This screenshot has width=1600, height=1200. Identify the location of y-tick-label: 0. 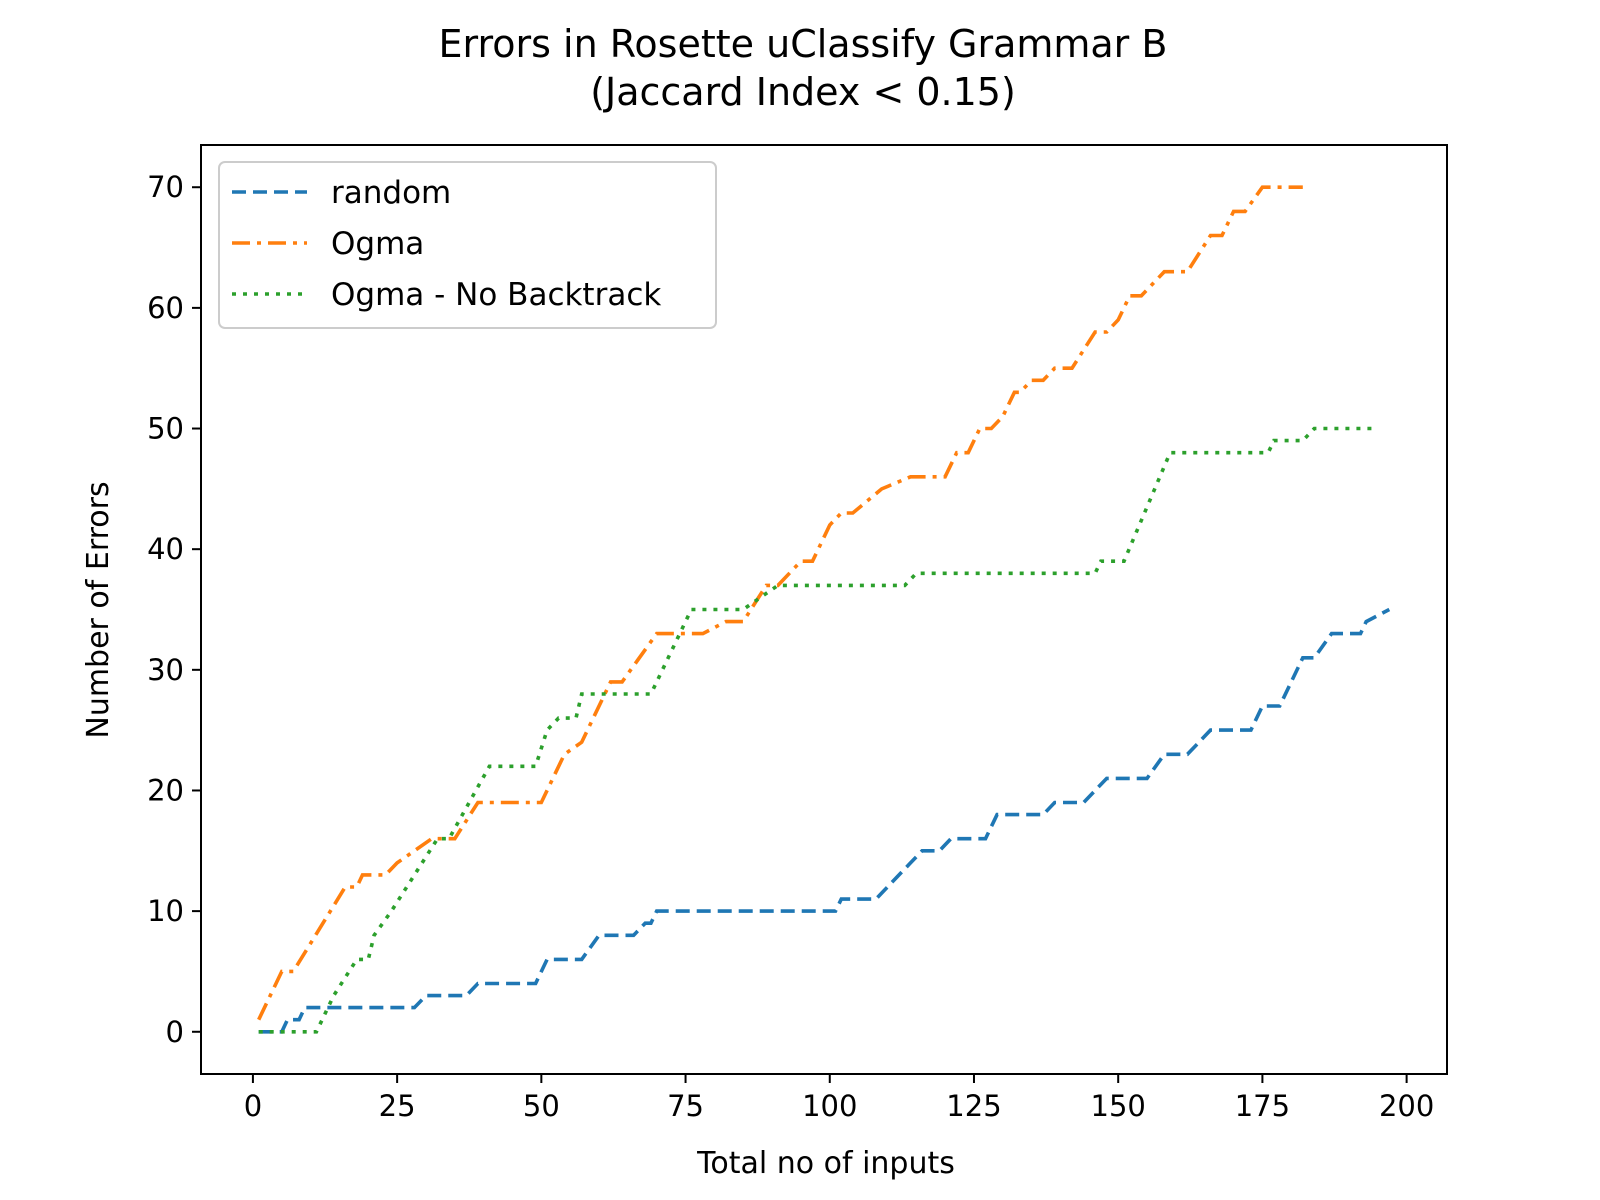
(175, 1032).